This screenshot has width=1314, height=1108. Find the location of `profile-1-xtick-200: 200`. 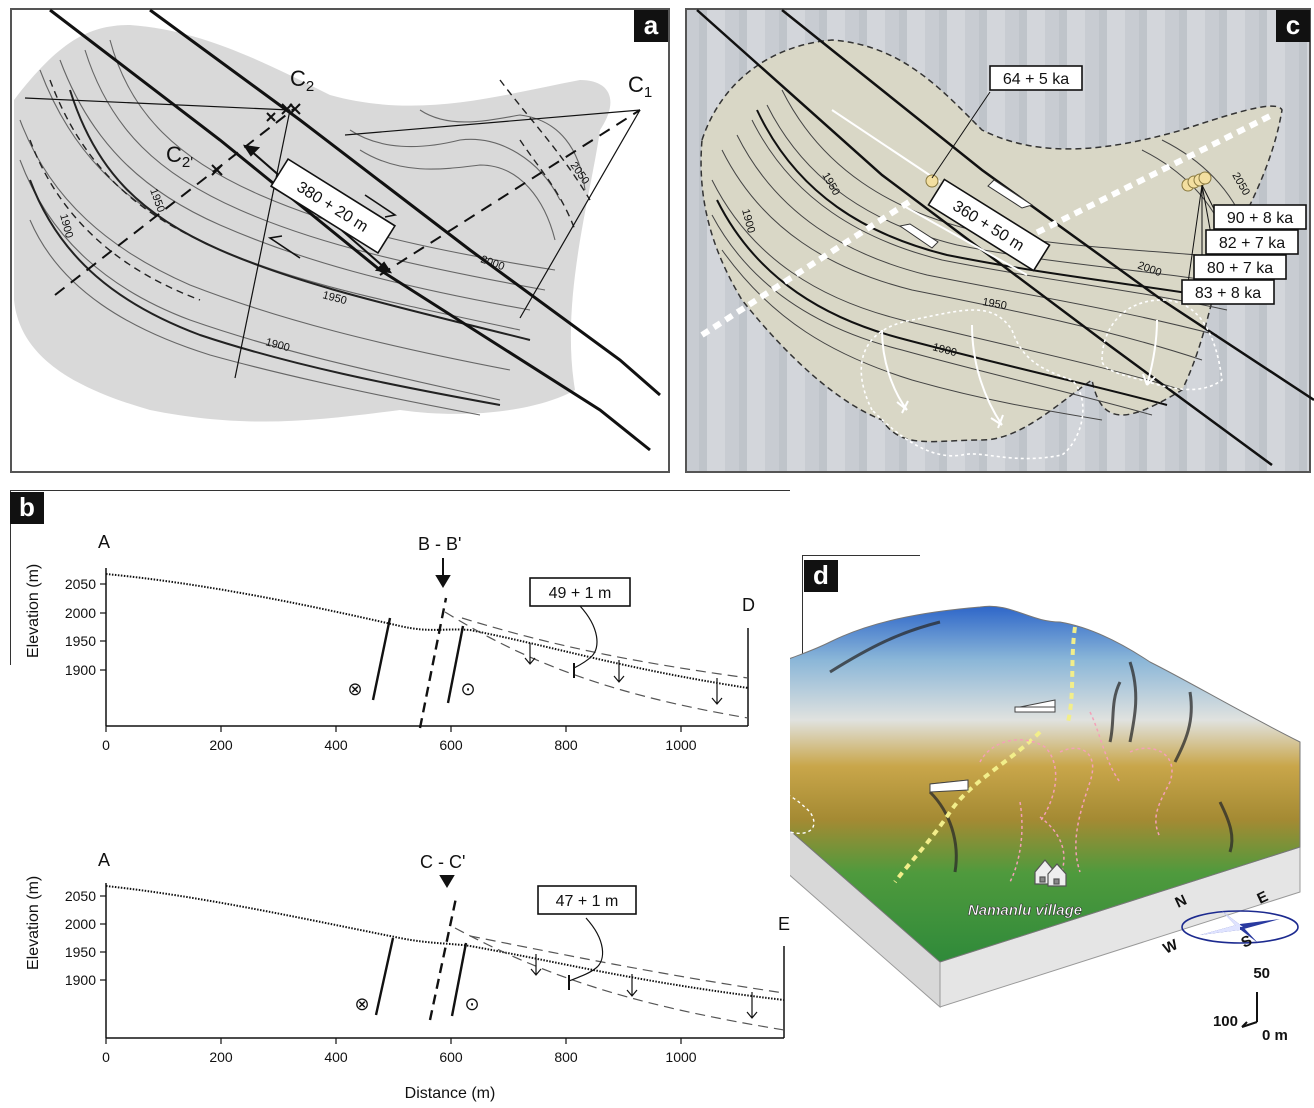

profile-1-xtick-200: 200 is located at coordinates (221, 745).